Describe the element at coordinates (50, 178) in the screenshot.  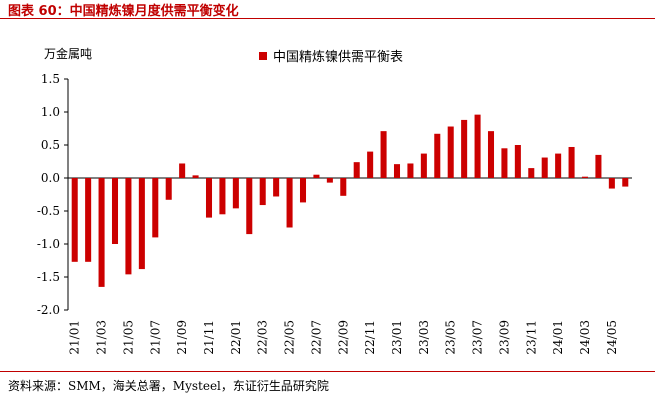
I see `y-tick-label: 0.0` at that location.